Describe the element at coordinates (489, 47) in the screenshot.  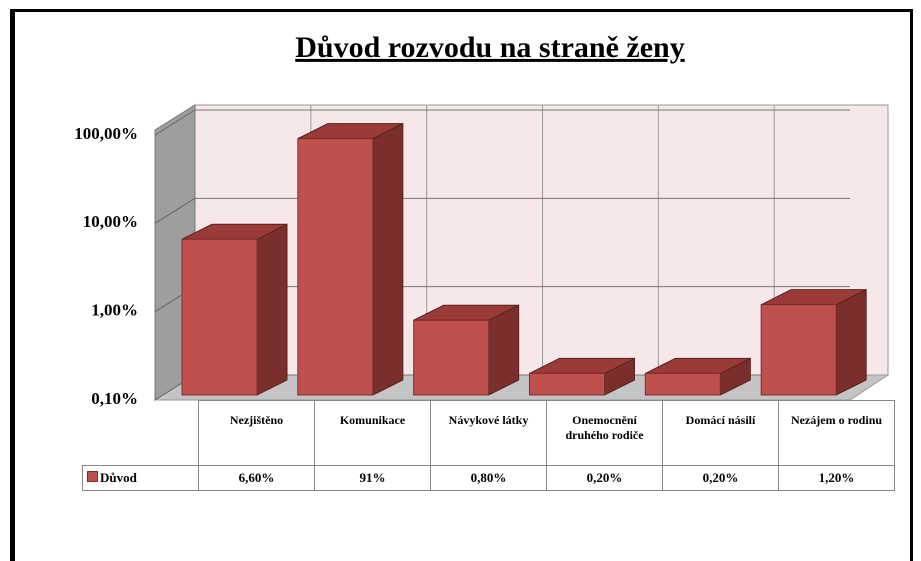
I see `chart-title: Důvod rozvodu na straně ženy` at that location.